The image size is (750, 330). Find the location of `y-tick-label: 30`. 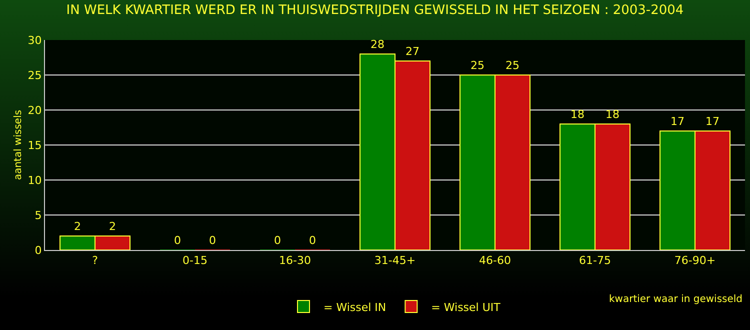

y-tick-label: 30 is located at coordinates (35, 40).